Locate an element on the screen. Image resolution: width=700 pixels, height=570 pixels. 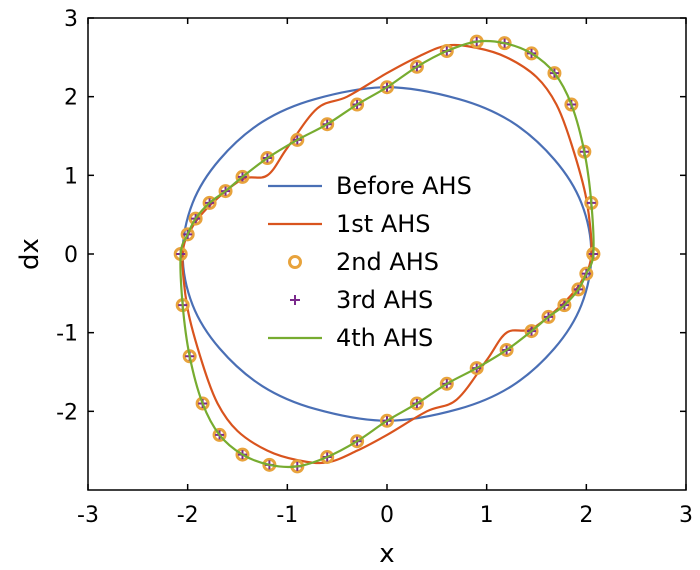
legend-label: 3rd AHS is located at coordinates (384, 300).